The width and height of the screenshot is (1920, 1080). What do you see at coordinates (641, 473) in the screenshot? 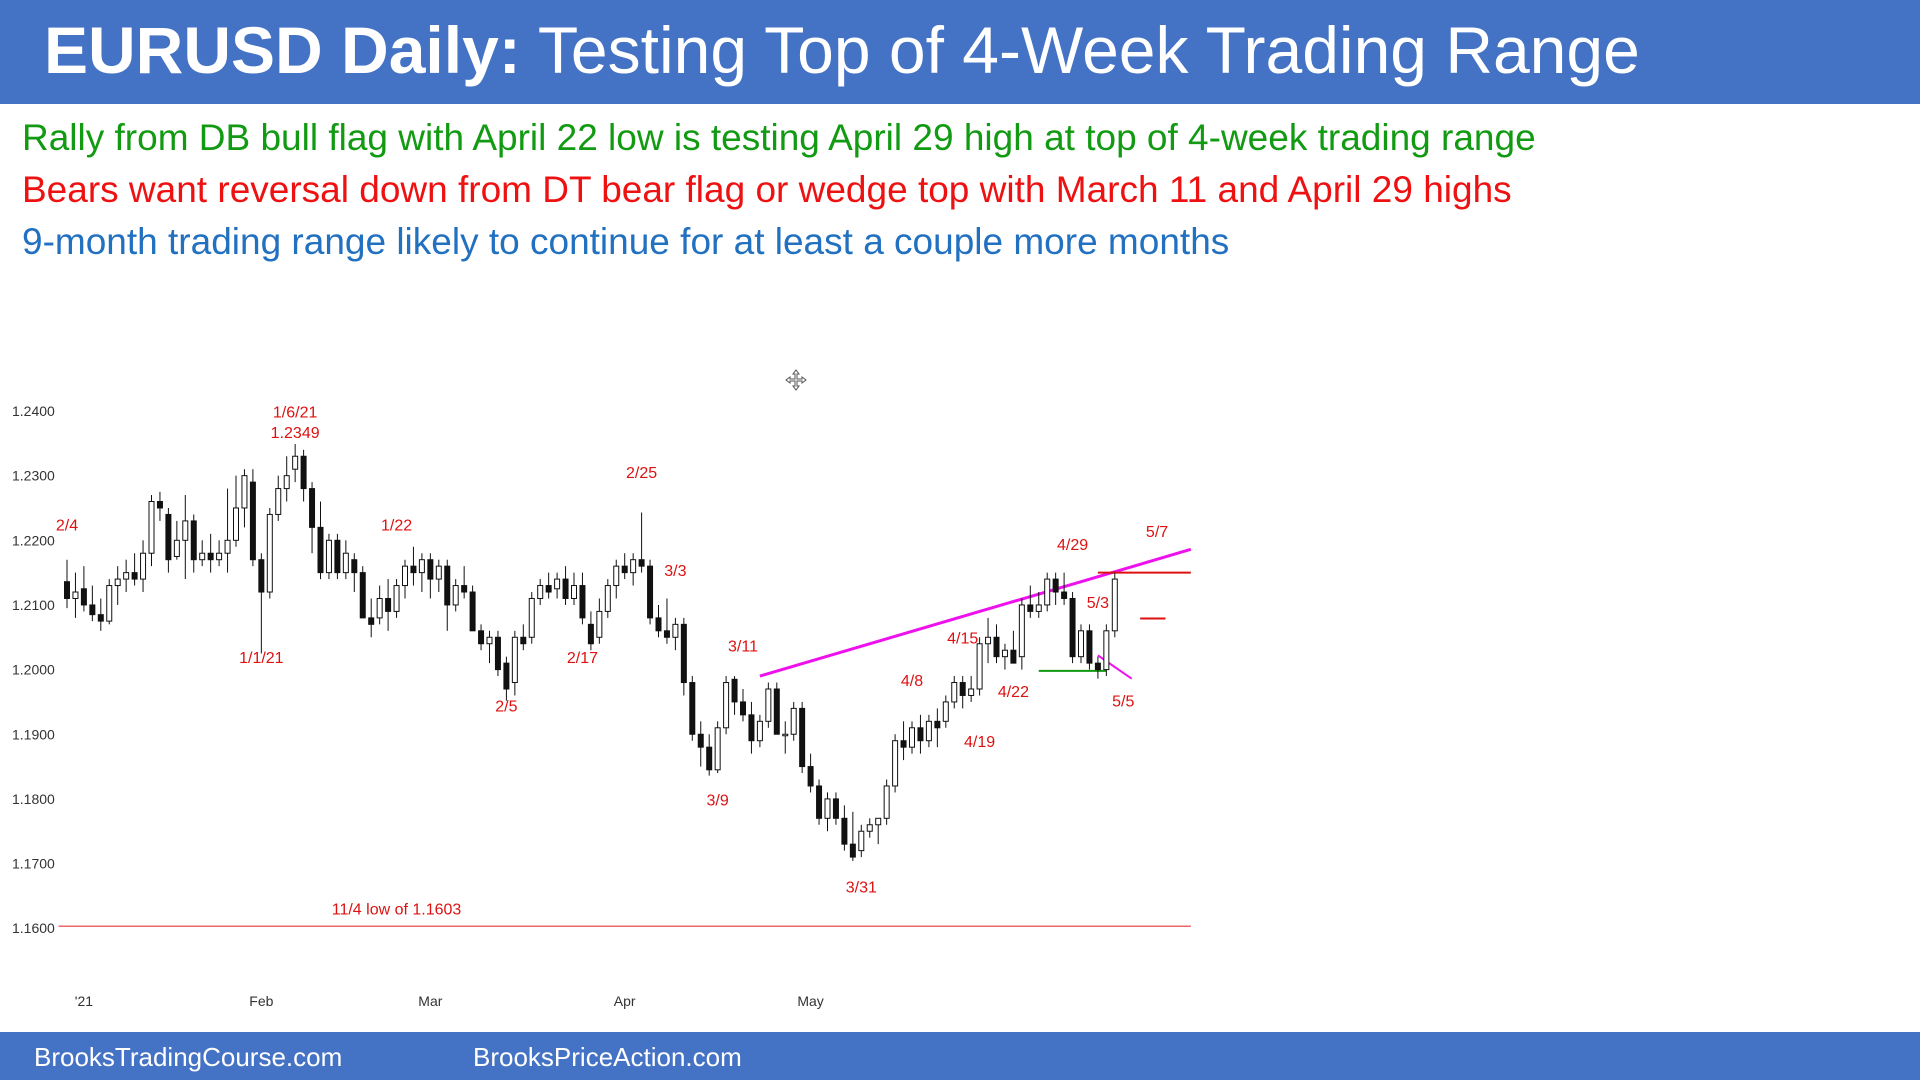
I see `chart-annotation: 2/25` at bounding box center [641, 473].